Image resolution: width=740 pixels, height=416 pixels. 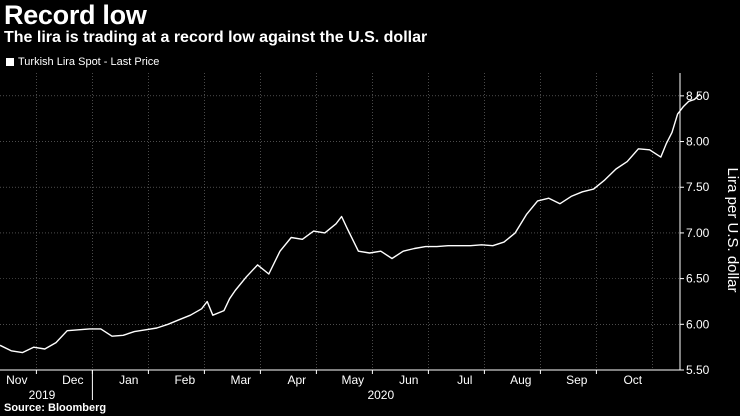 What do you see at coordinates (698, 142) in the screenshot?
I see `y-tick-label: 8.00` at bounding box center [698, 142].